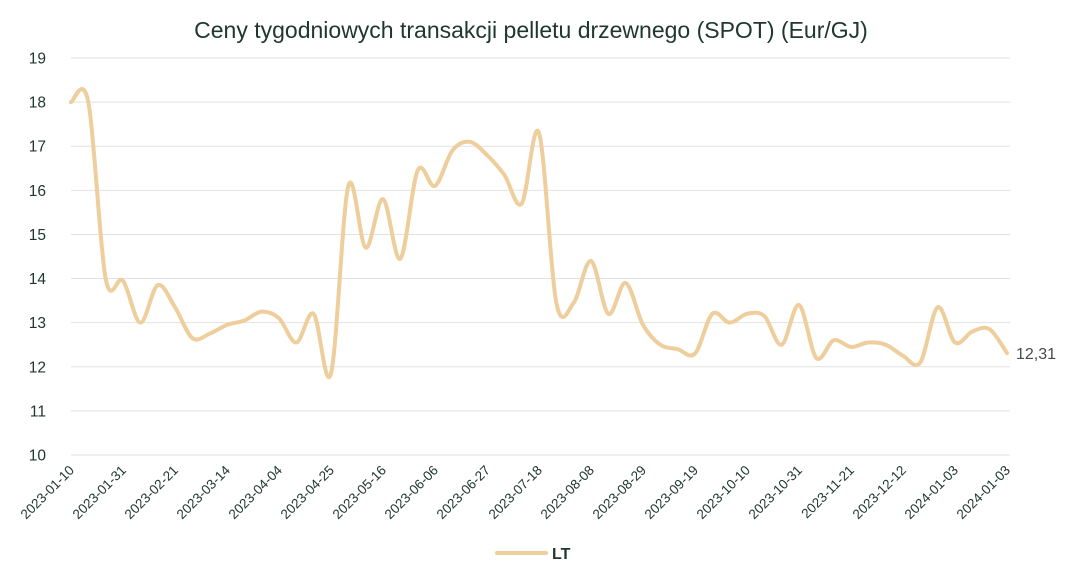 The image size is (1068, 580). I want to click on x-axis-tick-label: 2023-04-25, so click(307, 492).